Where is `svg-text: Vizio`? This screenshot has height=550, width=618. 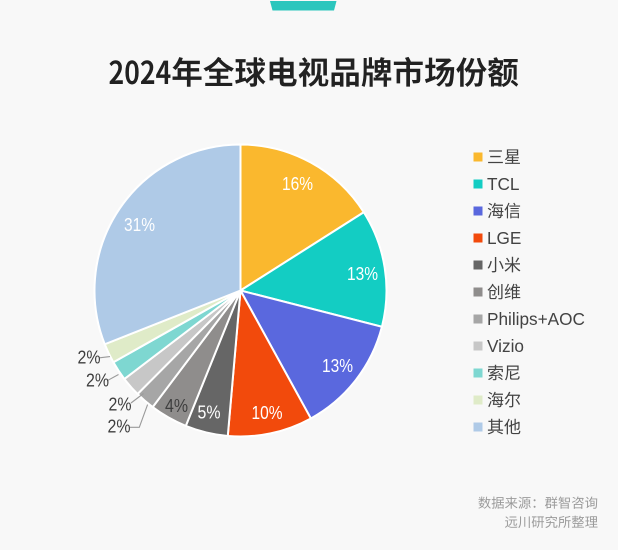
svg-text: Vizio is located at coordinates (505, 346).